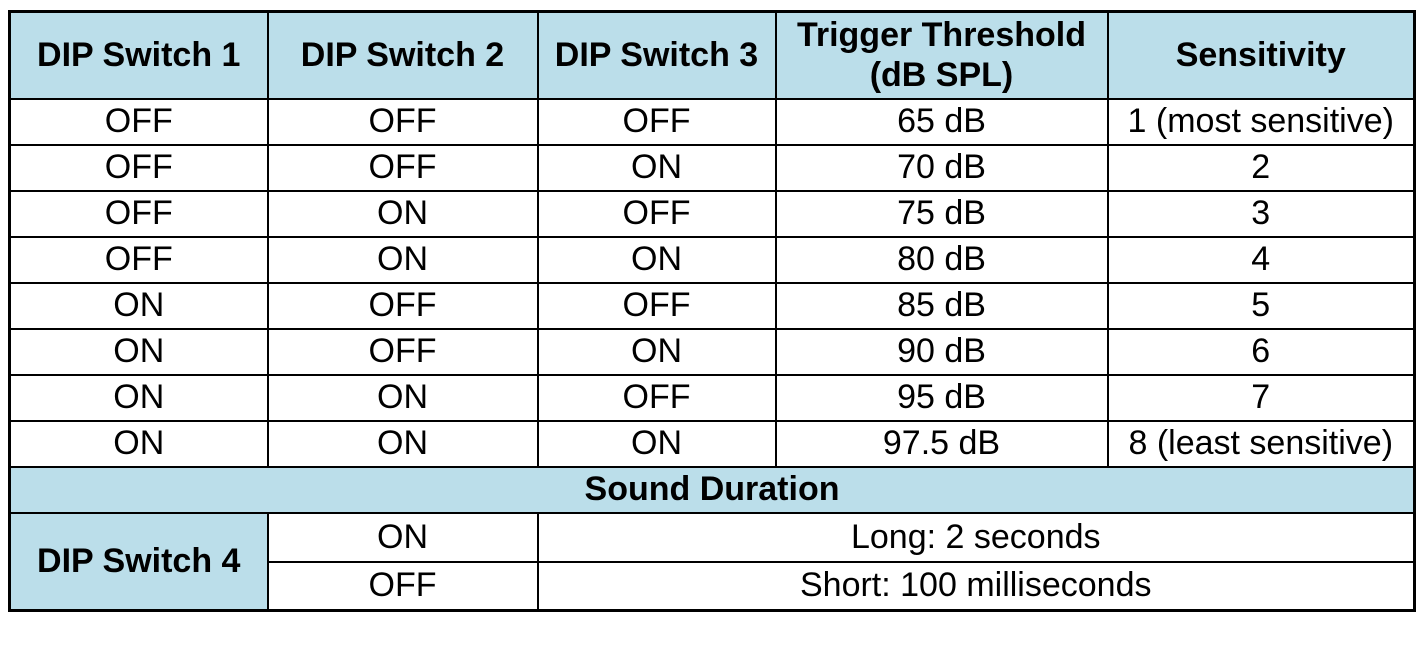 The image size is (1425, 655). What do you see at coordinates (941, 443) in the screenshot?
I see `threshold-cell: 97.5 dB` at bounding box center [941, 443].